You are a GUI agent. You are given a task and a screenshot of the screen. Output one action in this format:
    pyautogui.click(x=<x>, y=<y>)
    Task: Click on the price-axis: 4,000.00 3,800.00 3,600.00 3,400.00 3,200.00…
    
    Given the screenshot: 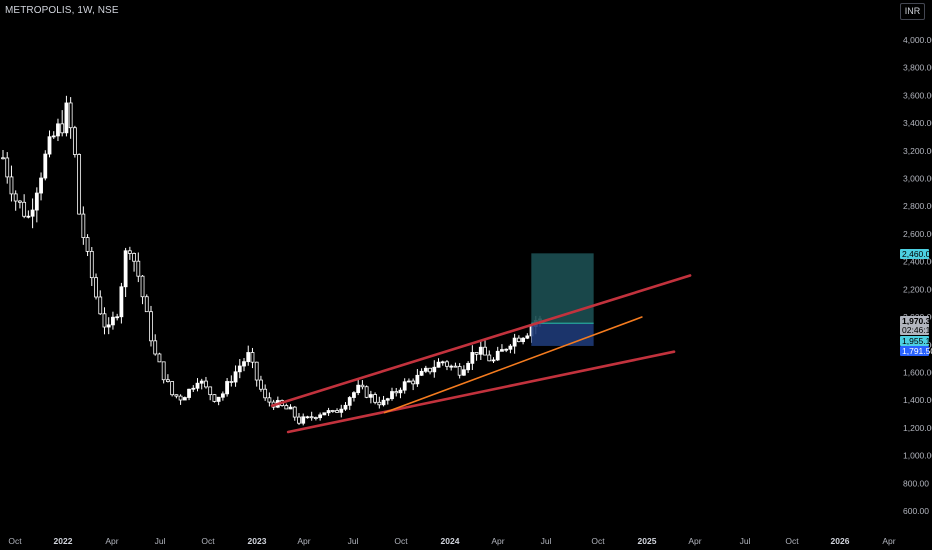 What is the action you would take?
    pyautogui.click(x=914, y=275)
    